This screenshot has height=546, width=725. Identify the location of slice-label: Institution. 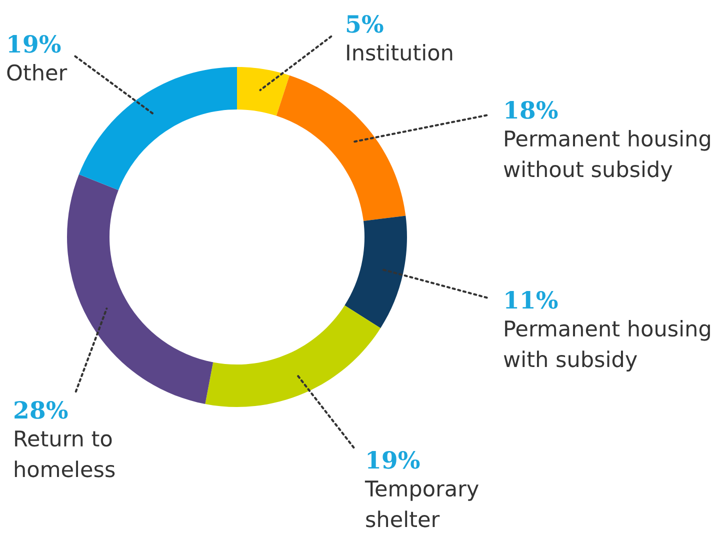
(399, 52).